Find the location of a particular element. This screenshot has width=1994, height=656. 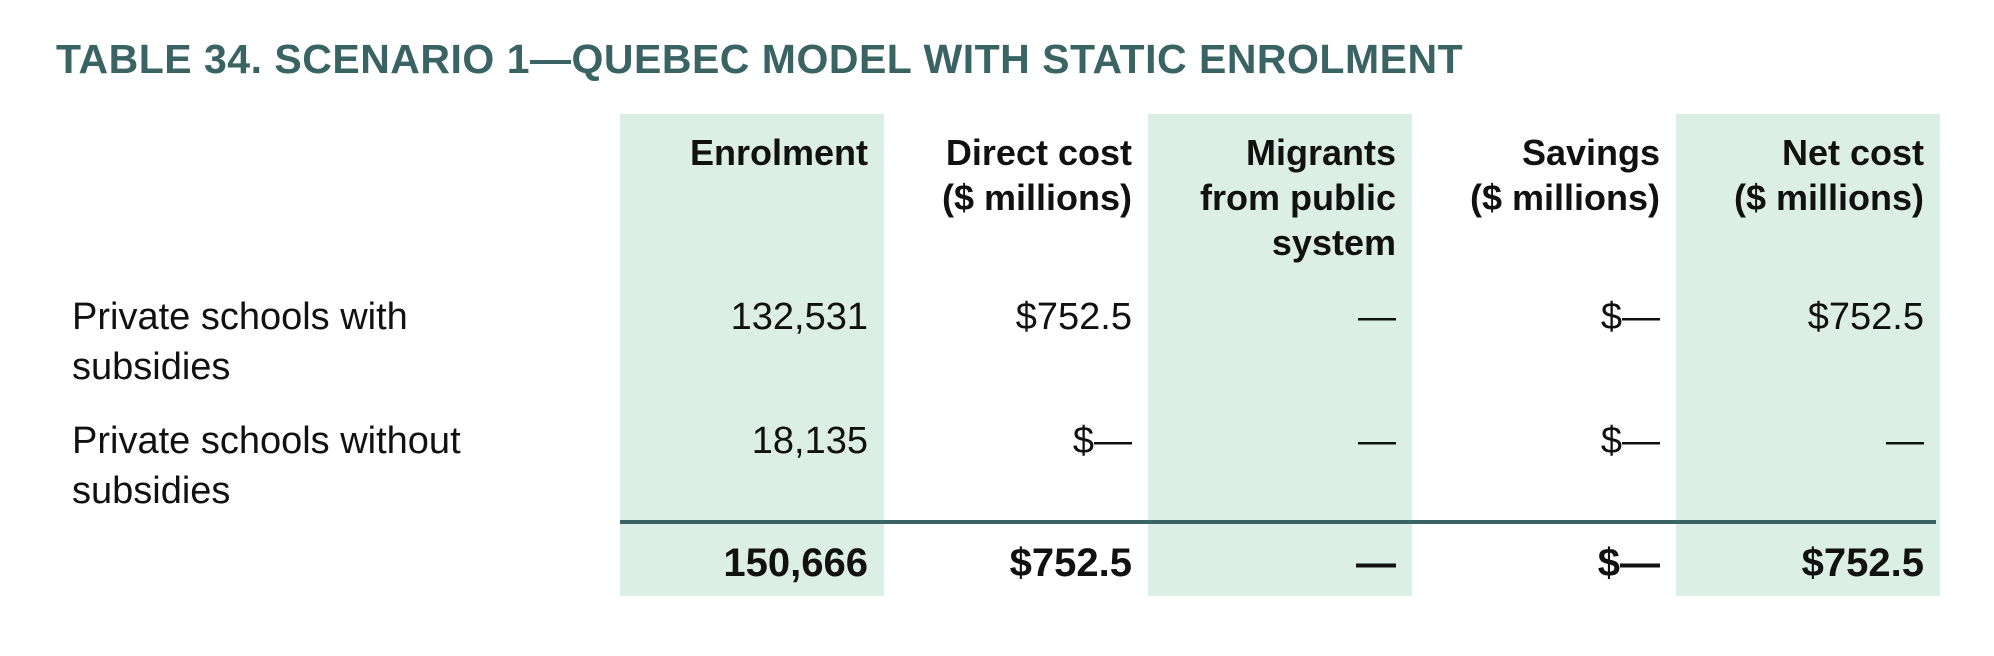

header-line: from public is located at coordinates (1298, 197).